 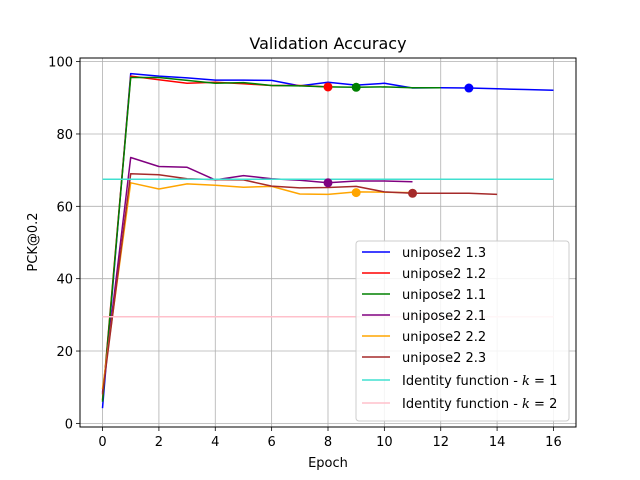 What do you see at coordinates (444, 253) in the screenshot?
I see `legend-label-0: unipose2 1.3` at bounding box center [444, 253].